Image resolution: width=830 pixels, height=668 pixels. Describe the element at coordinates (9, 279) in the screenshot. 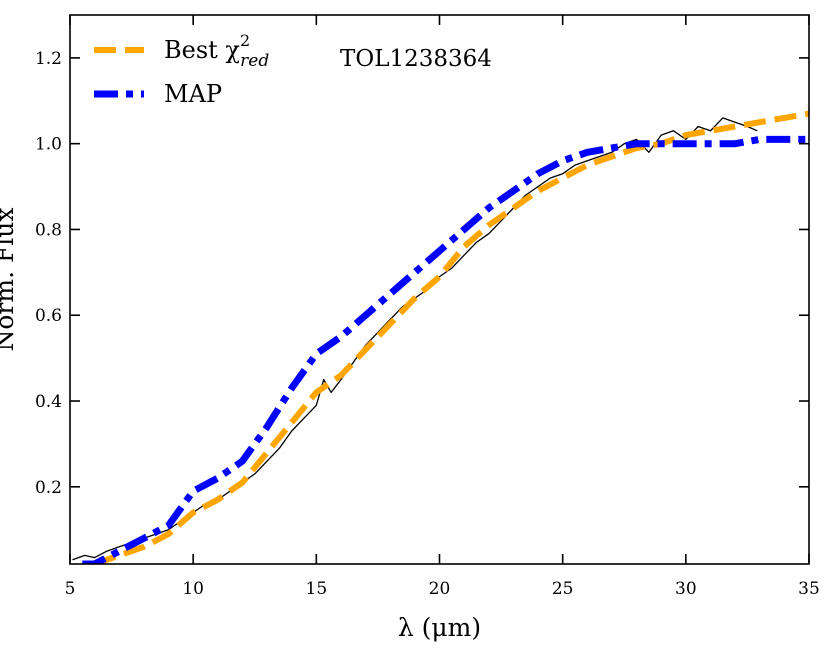

I see `y-axis-label: Norm. Flux` at that location.